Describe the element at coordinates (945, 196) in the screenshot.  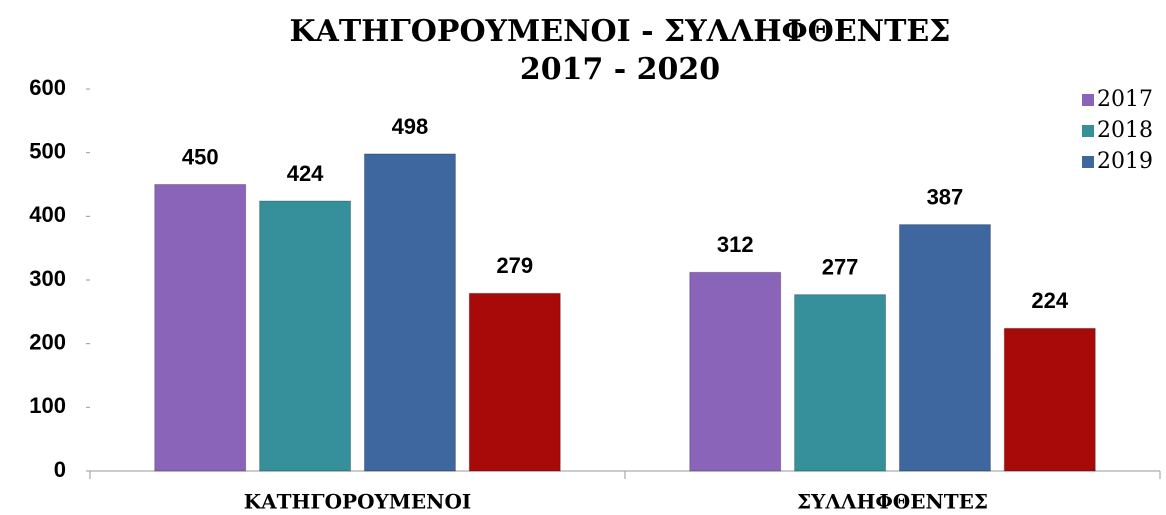
I see `data-label: 387` at that location.